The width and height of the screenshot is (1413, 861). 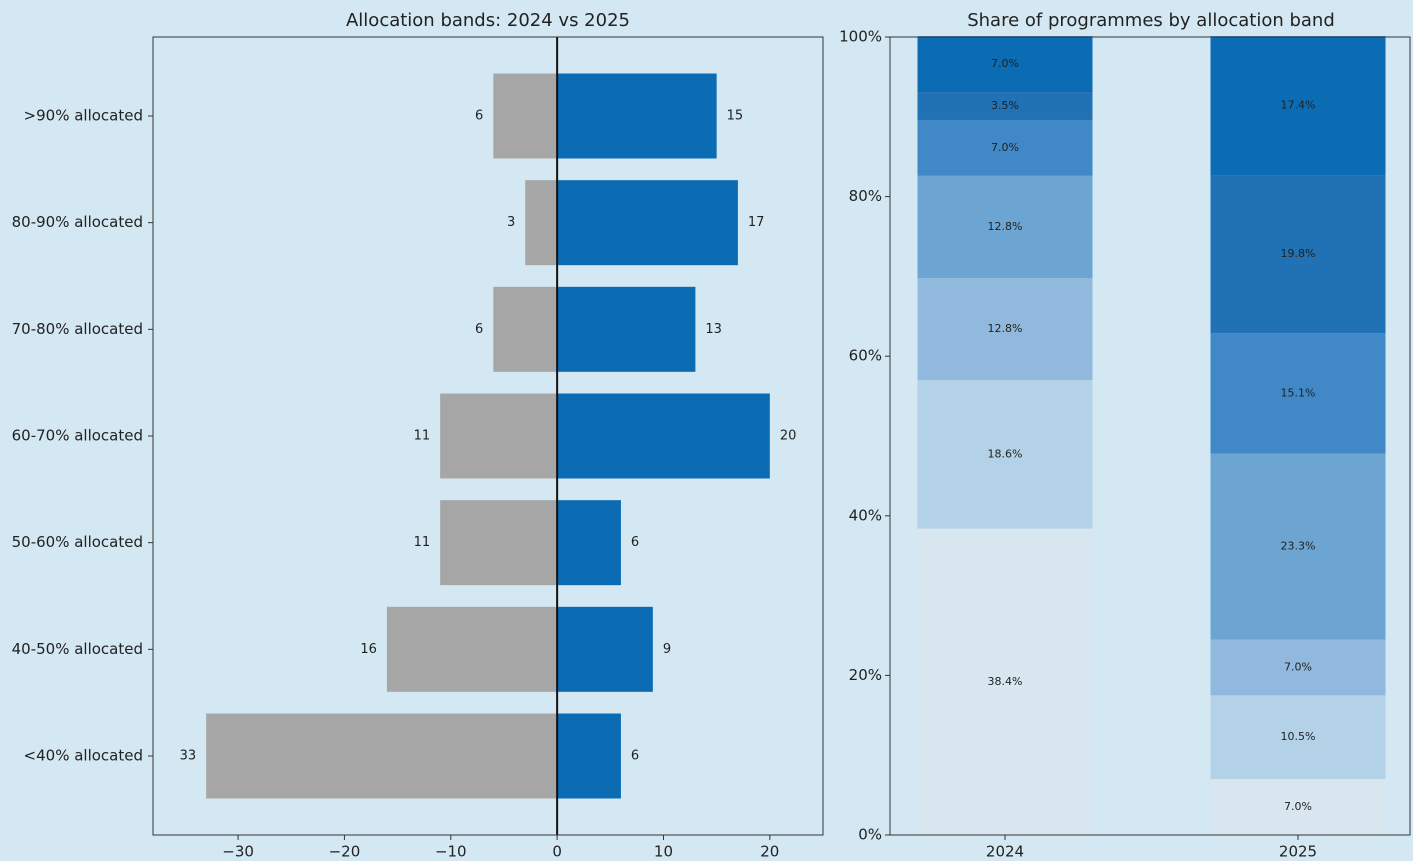 What do you see at coordinates (865, 356) in the screenshot?
I see `y-tick-label: 60%` at bounding box center [865, 356].